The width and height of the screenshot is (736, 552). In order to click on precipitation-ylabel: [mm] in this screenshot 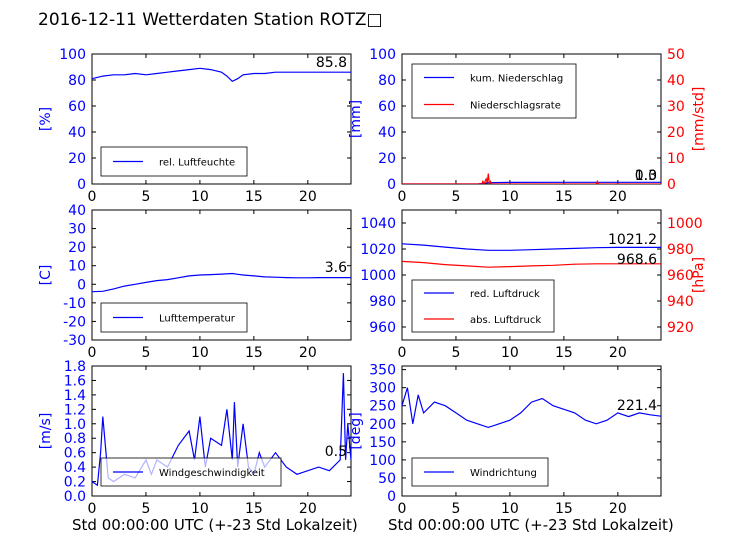, I will do `click(356, 119)`.